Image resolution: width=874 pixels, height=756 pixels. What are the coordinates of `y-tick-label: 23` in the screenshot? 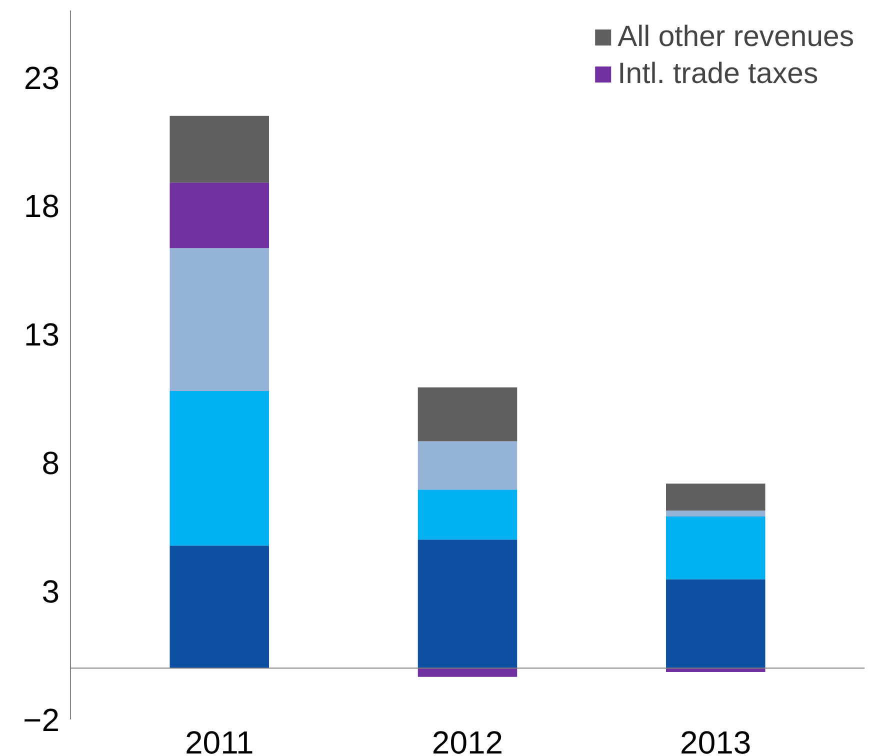 It's located at (42, 78).